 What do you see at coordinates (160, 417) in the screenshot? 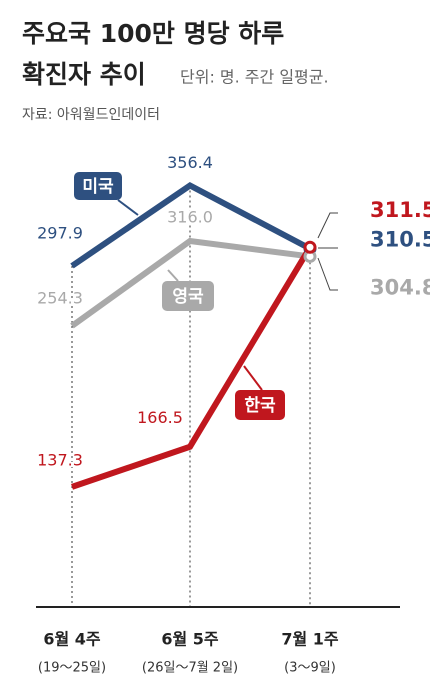
I see `value-label: 166.5` at bounding box center [160, 417].